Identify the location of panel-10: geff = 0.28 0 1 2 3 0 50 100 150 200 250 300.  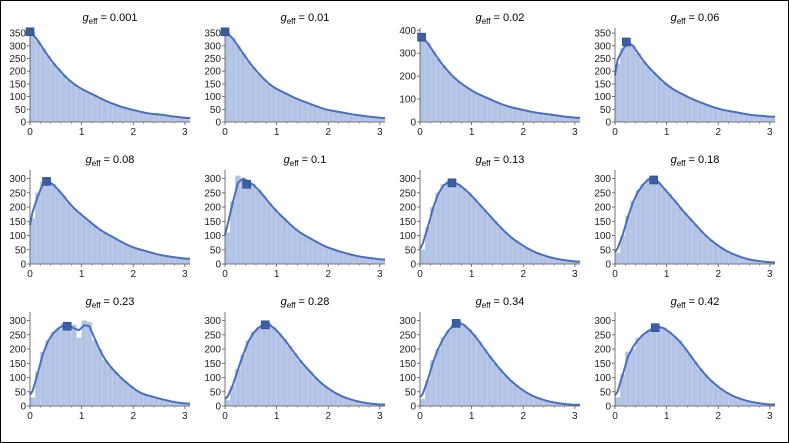
(295, 359).